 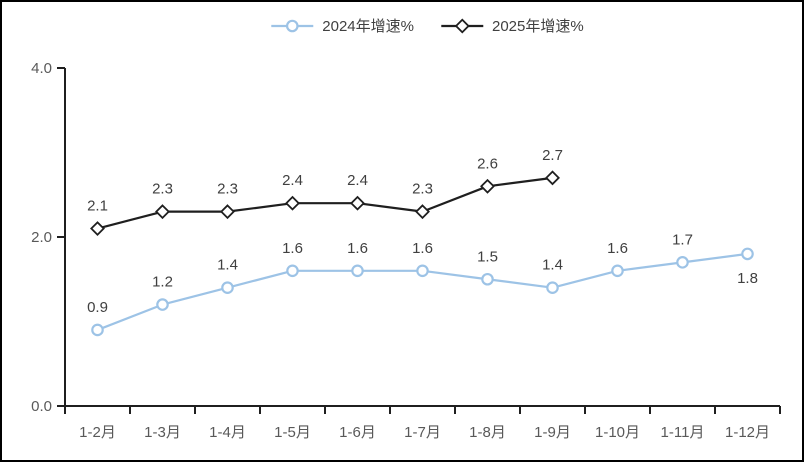 What do you see at coordinates (487, 432) in the screenshot?
I see `svg-text: 1-8月` at bounding box center [487, 432].